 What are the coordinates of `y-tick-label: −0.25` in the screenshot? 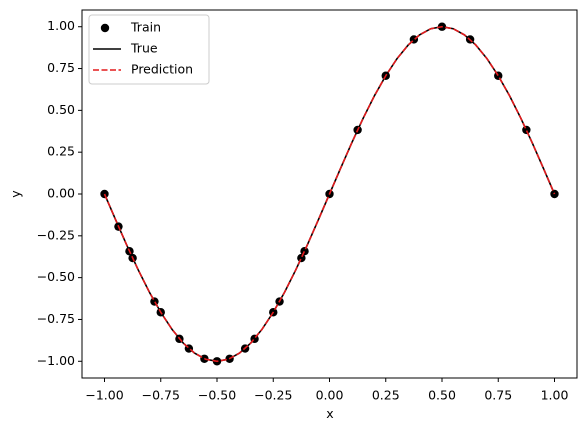 It's located at (56, 234).